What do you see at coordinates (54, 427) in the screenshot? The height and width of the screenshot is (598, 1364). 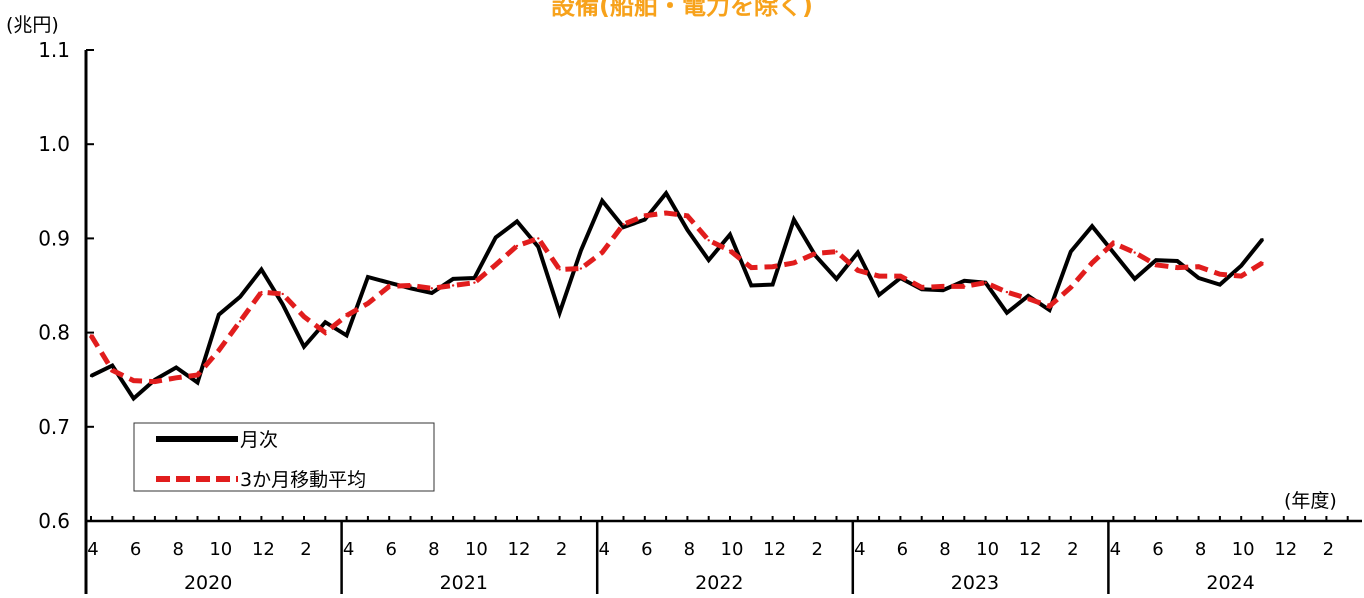 I see `y-tick-label: 0.7` at bounding box center [54, 427].